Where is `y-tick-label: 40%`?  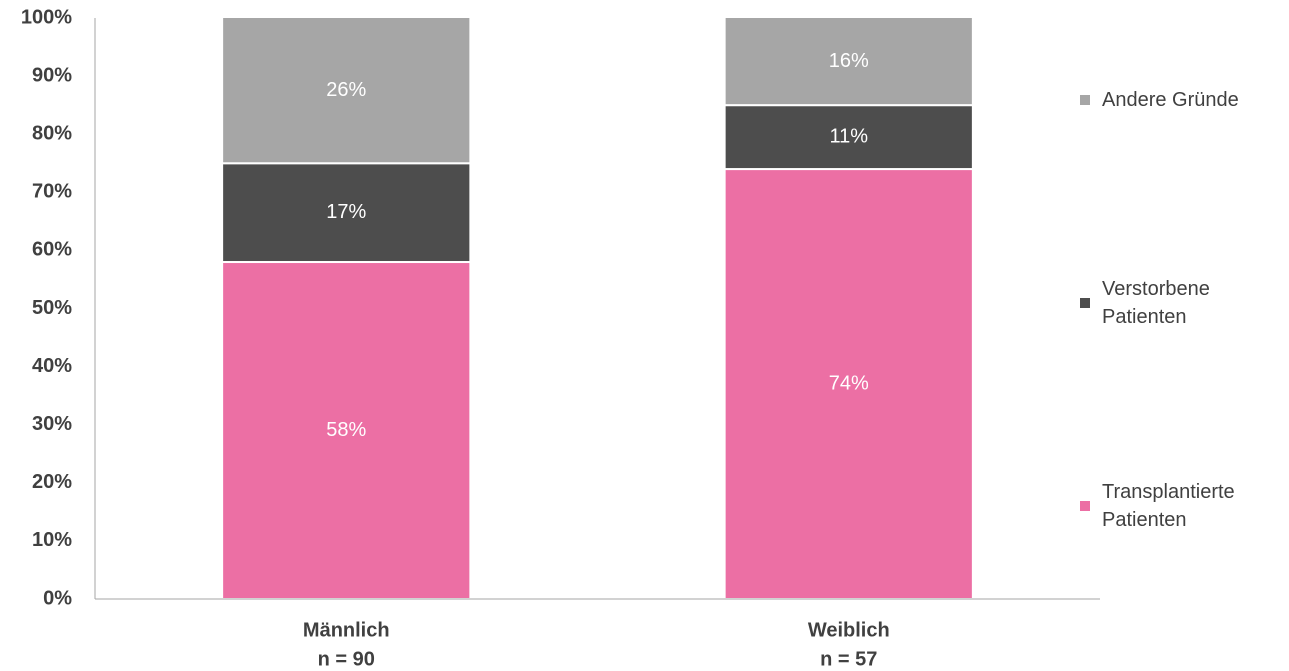
y-tick-label: 40% is located at coordinates (52, 366).